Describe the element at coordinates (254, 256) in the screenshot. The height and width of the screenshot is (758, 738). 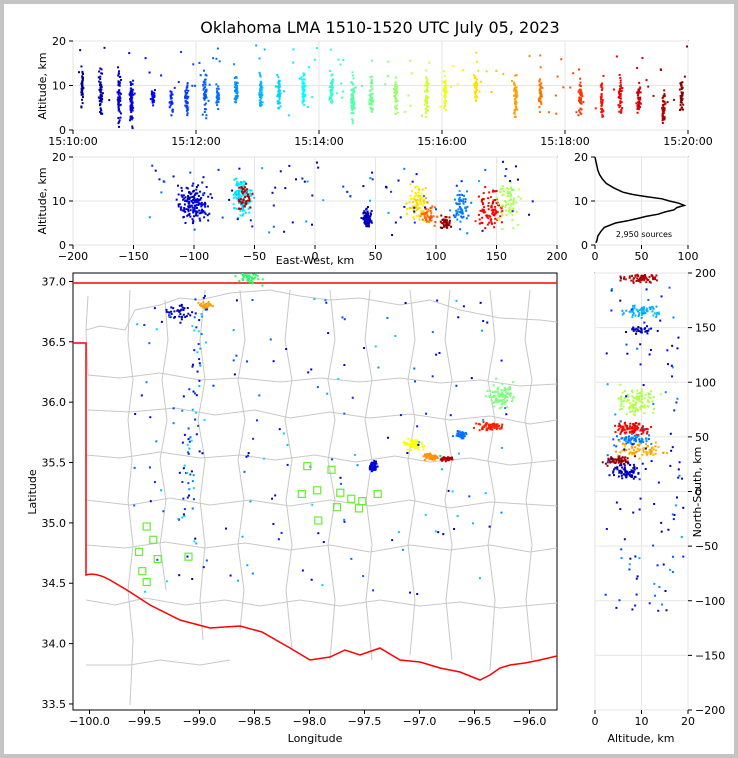
I see `ew-x-tick-label: −50` at that location.